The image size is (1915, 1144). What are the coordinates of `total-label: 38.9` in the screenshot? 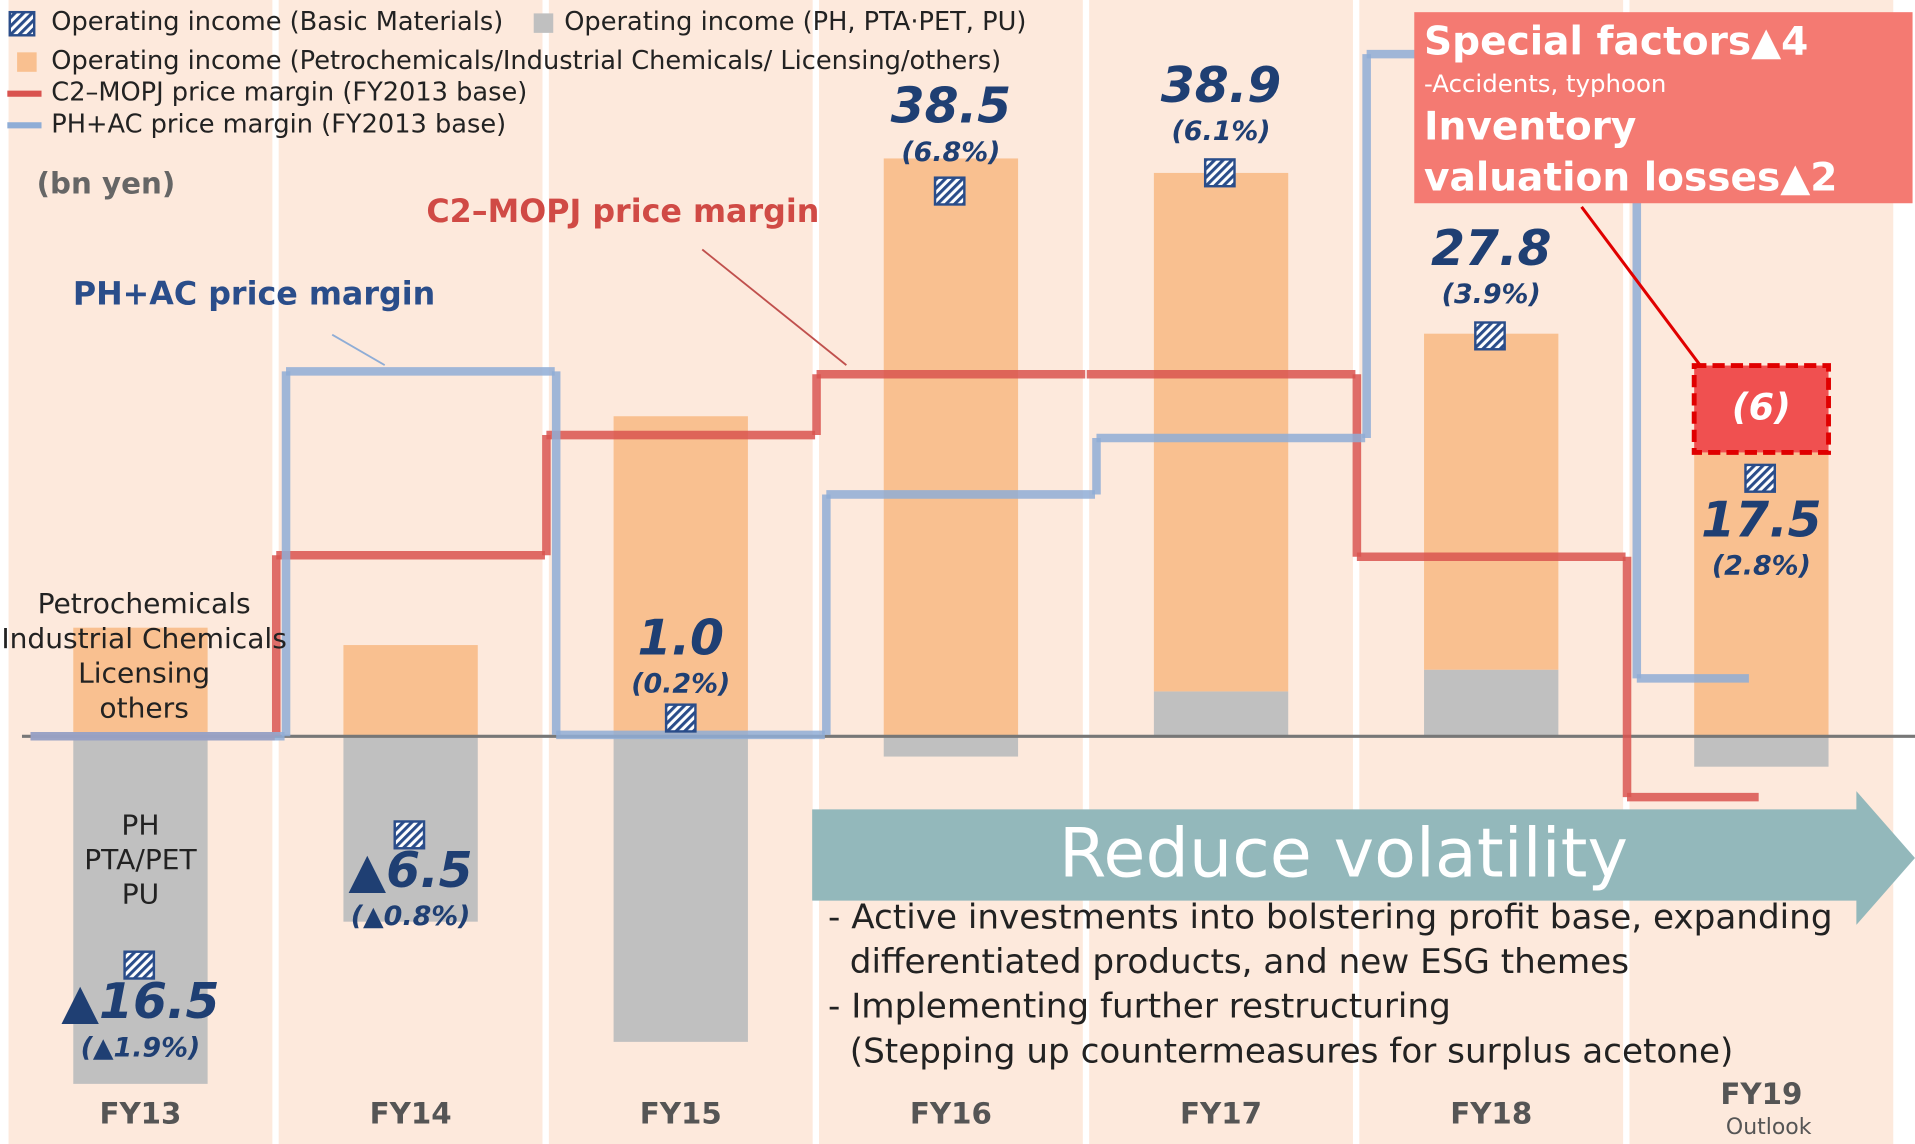 It's located at (1221, 86).